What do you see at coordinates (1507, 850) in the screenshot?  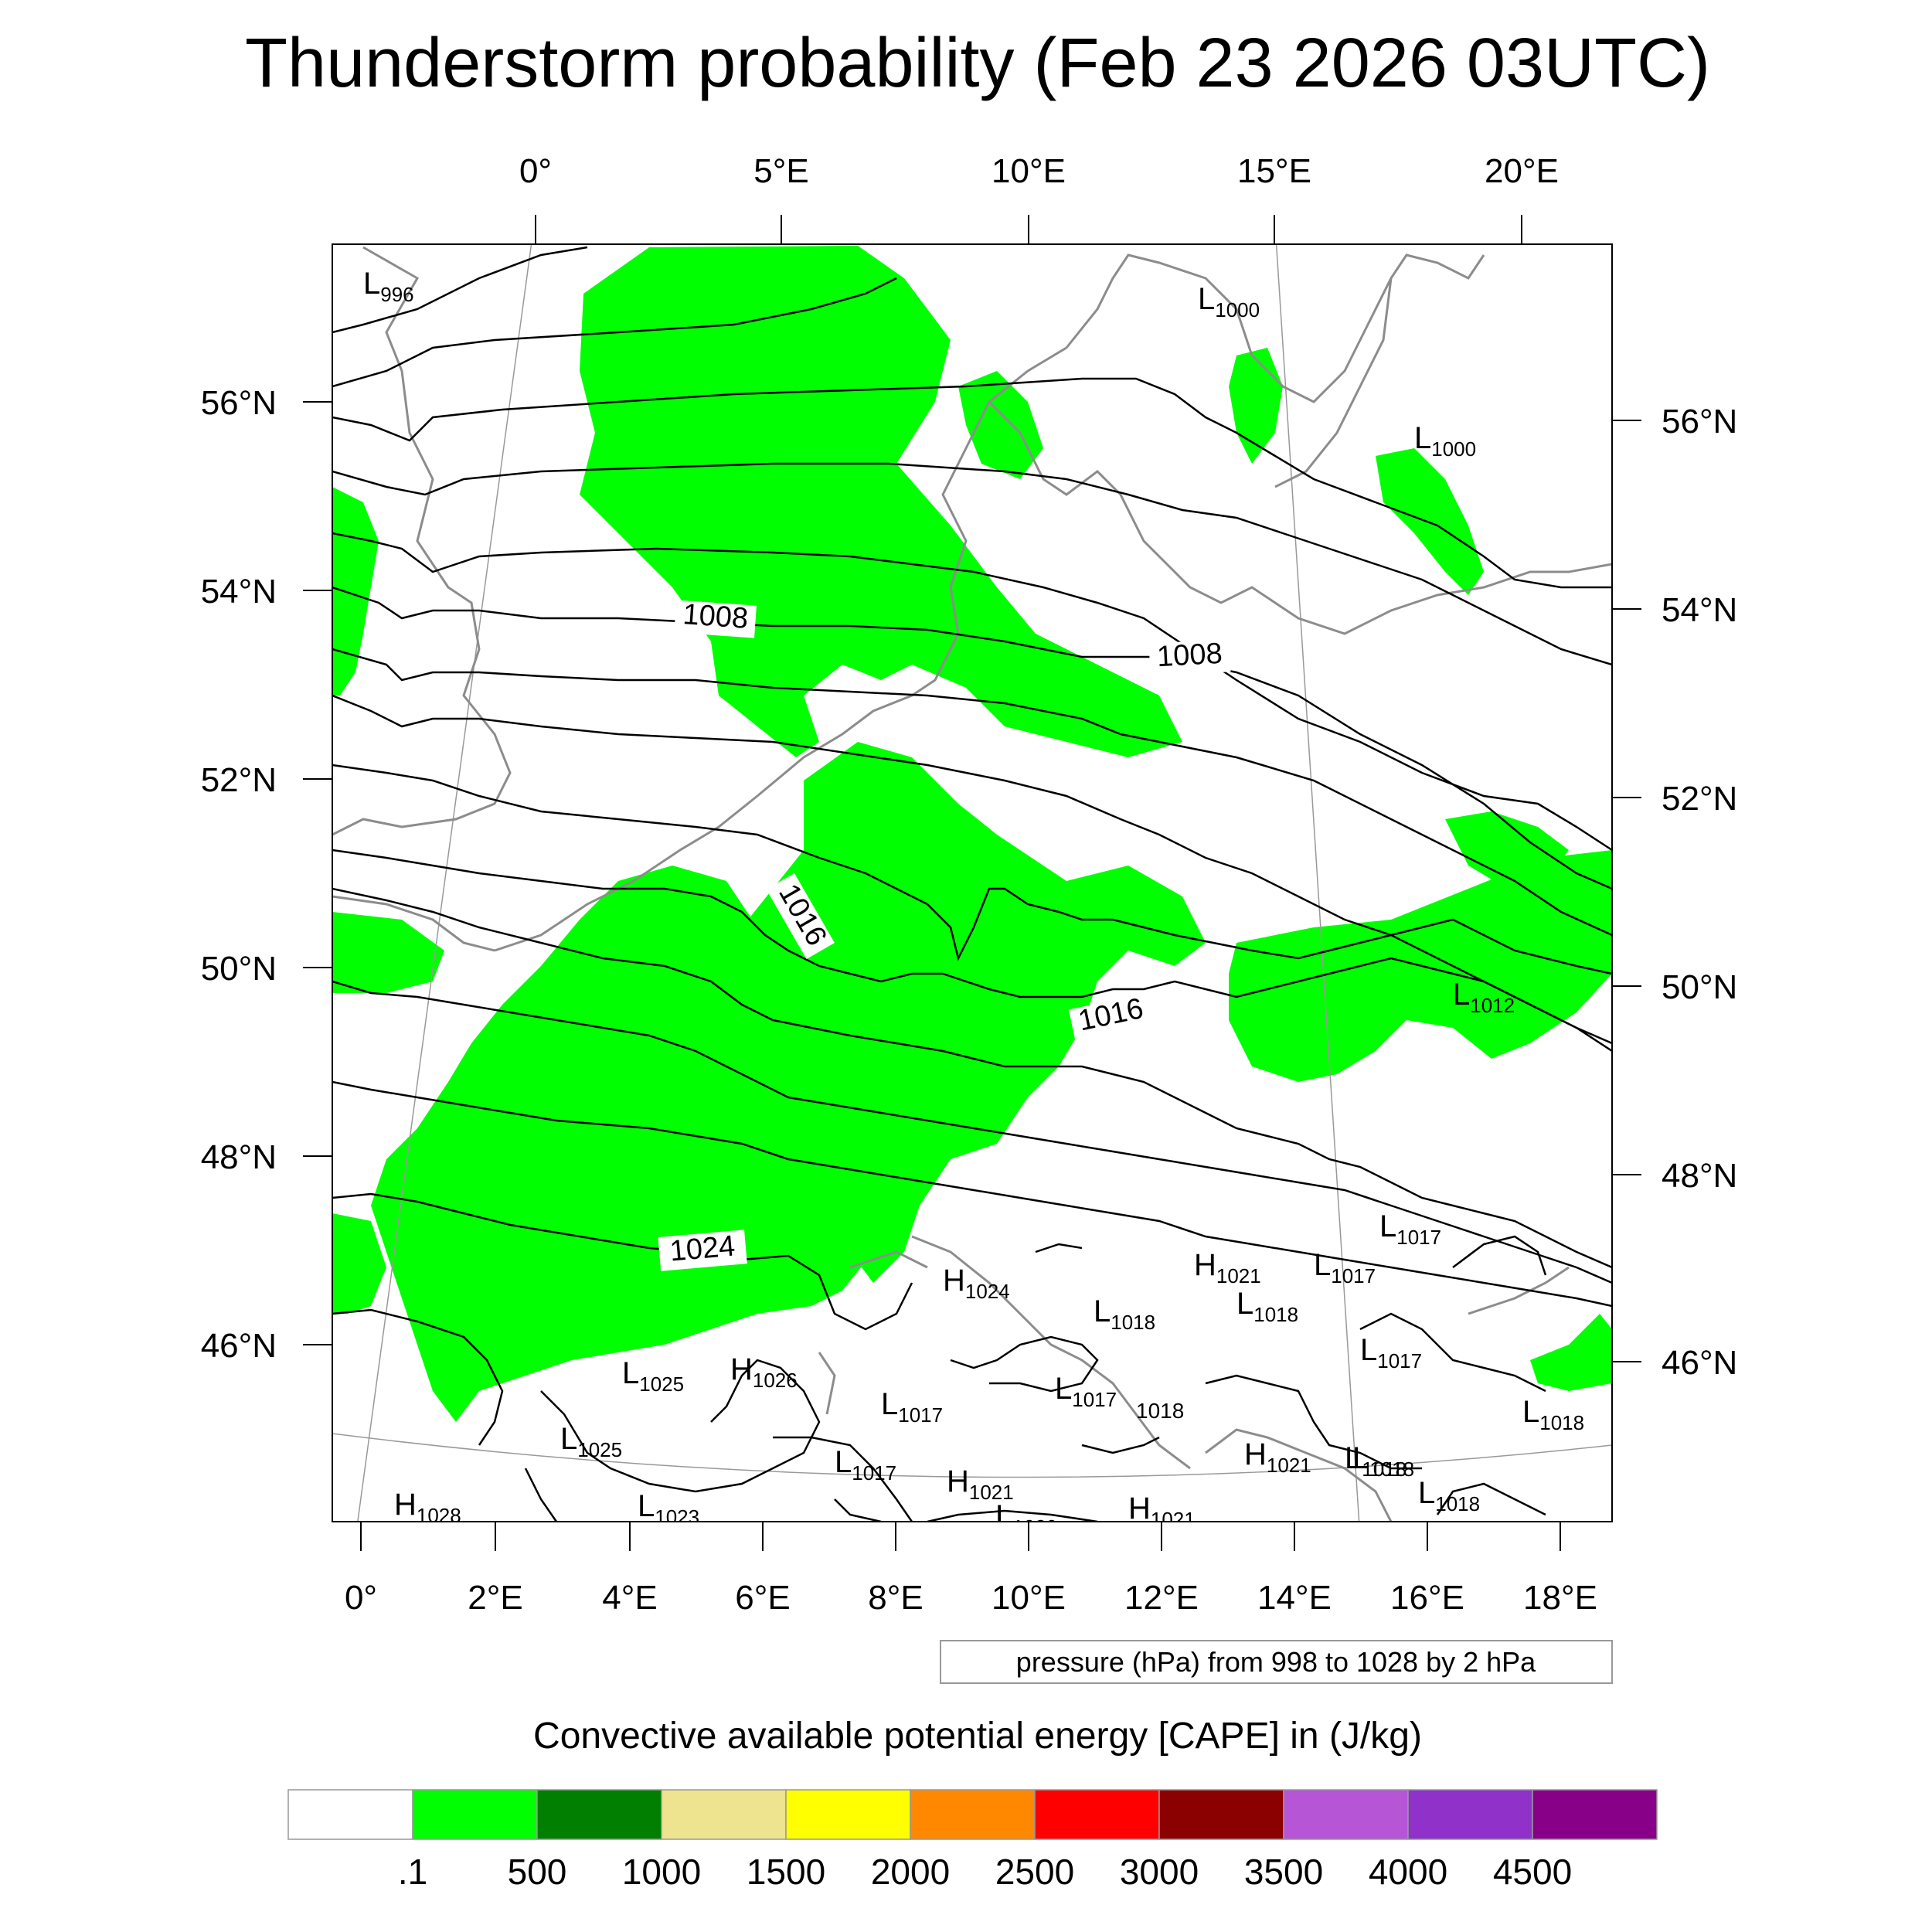 I see `cape-area-poland` at bounding box center [1507, 850].